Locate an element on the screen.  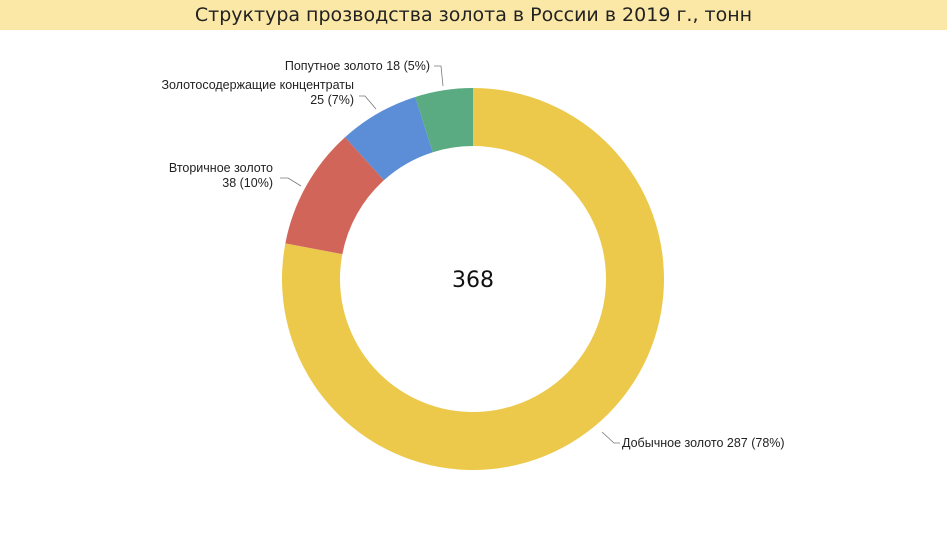
data-label: 38 (10%) is located at coordinates (247, 183).